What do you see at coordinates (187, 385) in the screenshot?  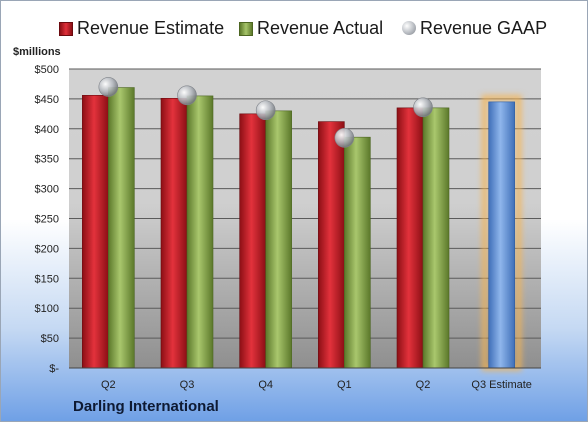 I see `x-tick-label: Q3` at bounding box center [187, 385].